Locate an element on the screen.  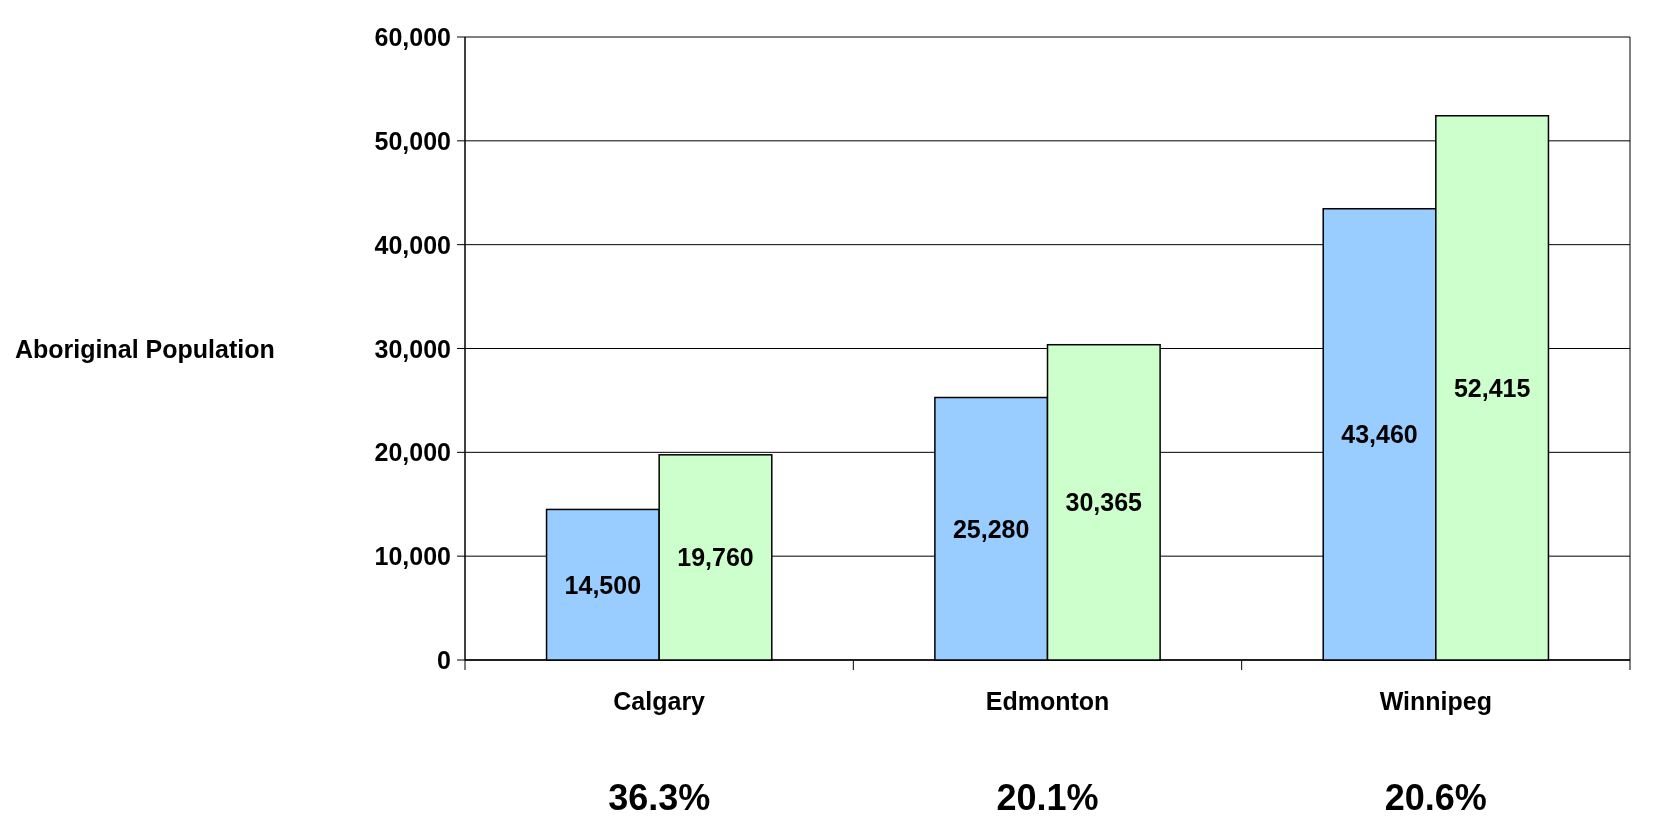
x-tick-label: Winnipeg is located at coordinates (1435, 701).